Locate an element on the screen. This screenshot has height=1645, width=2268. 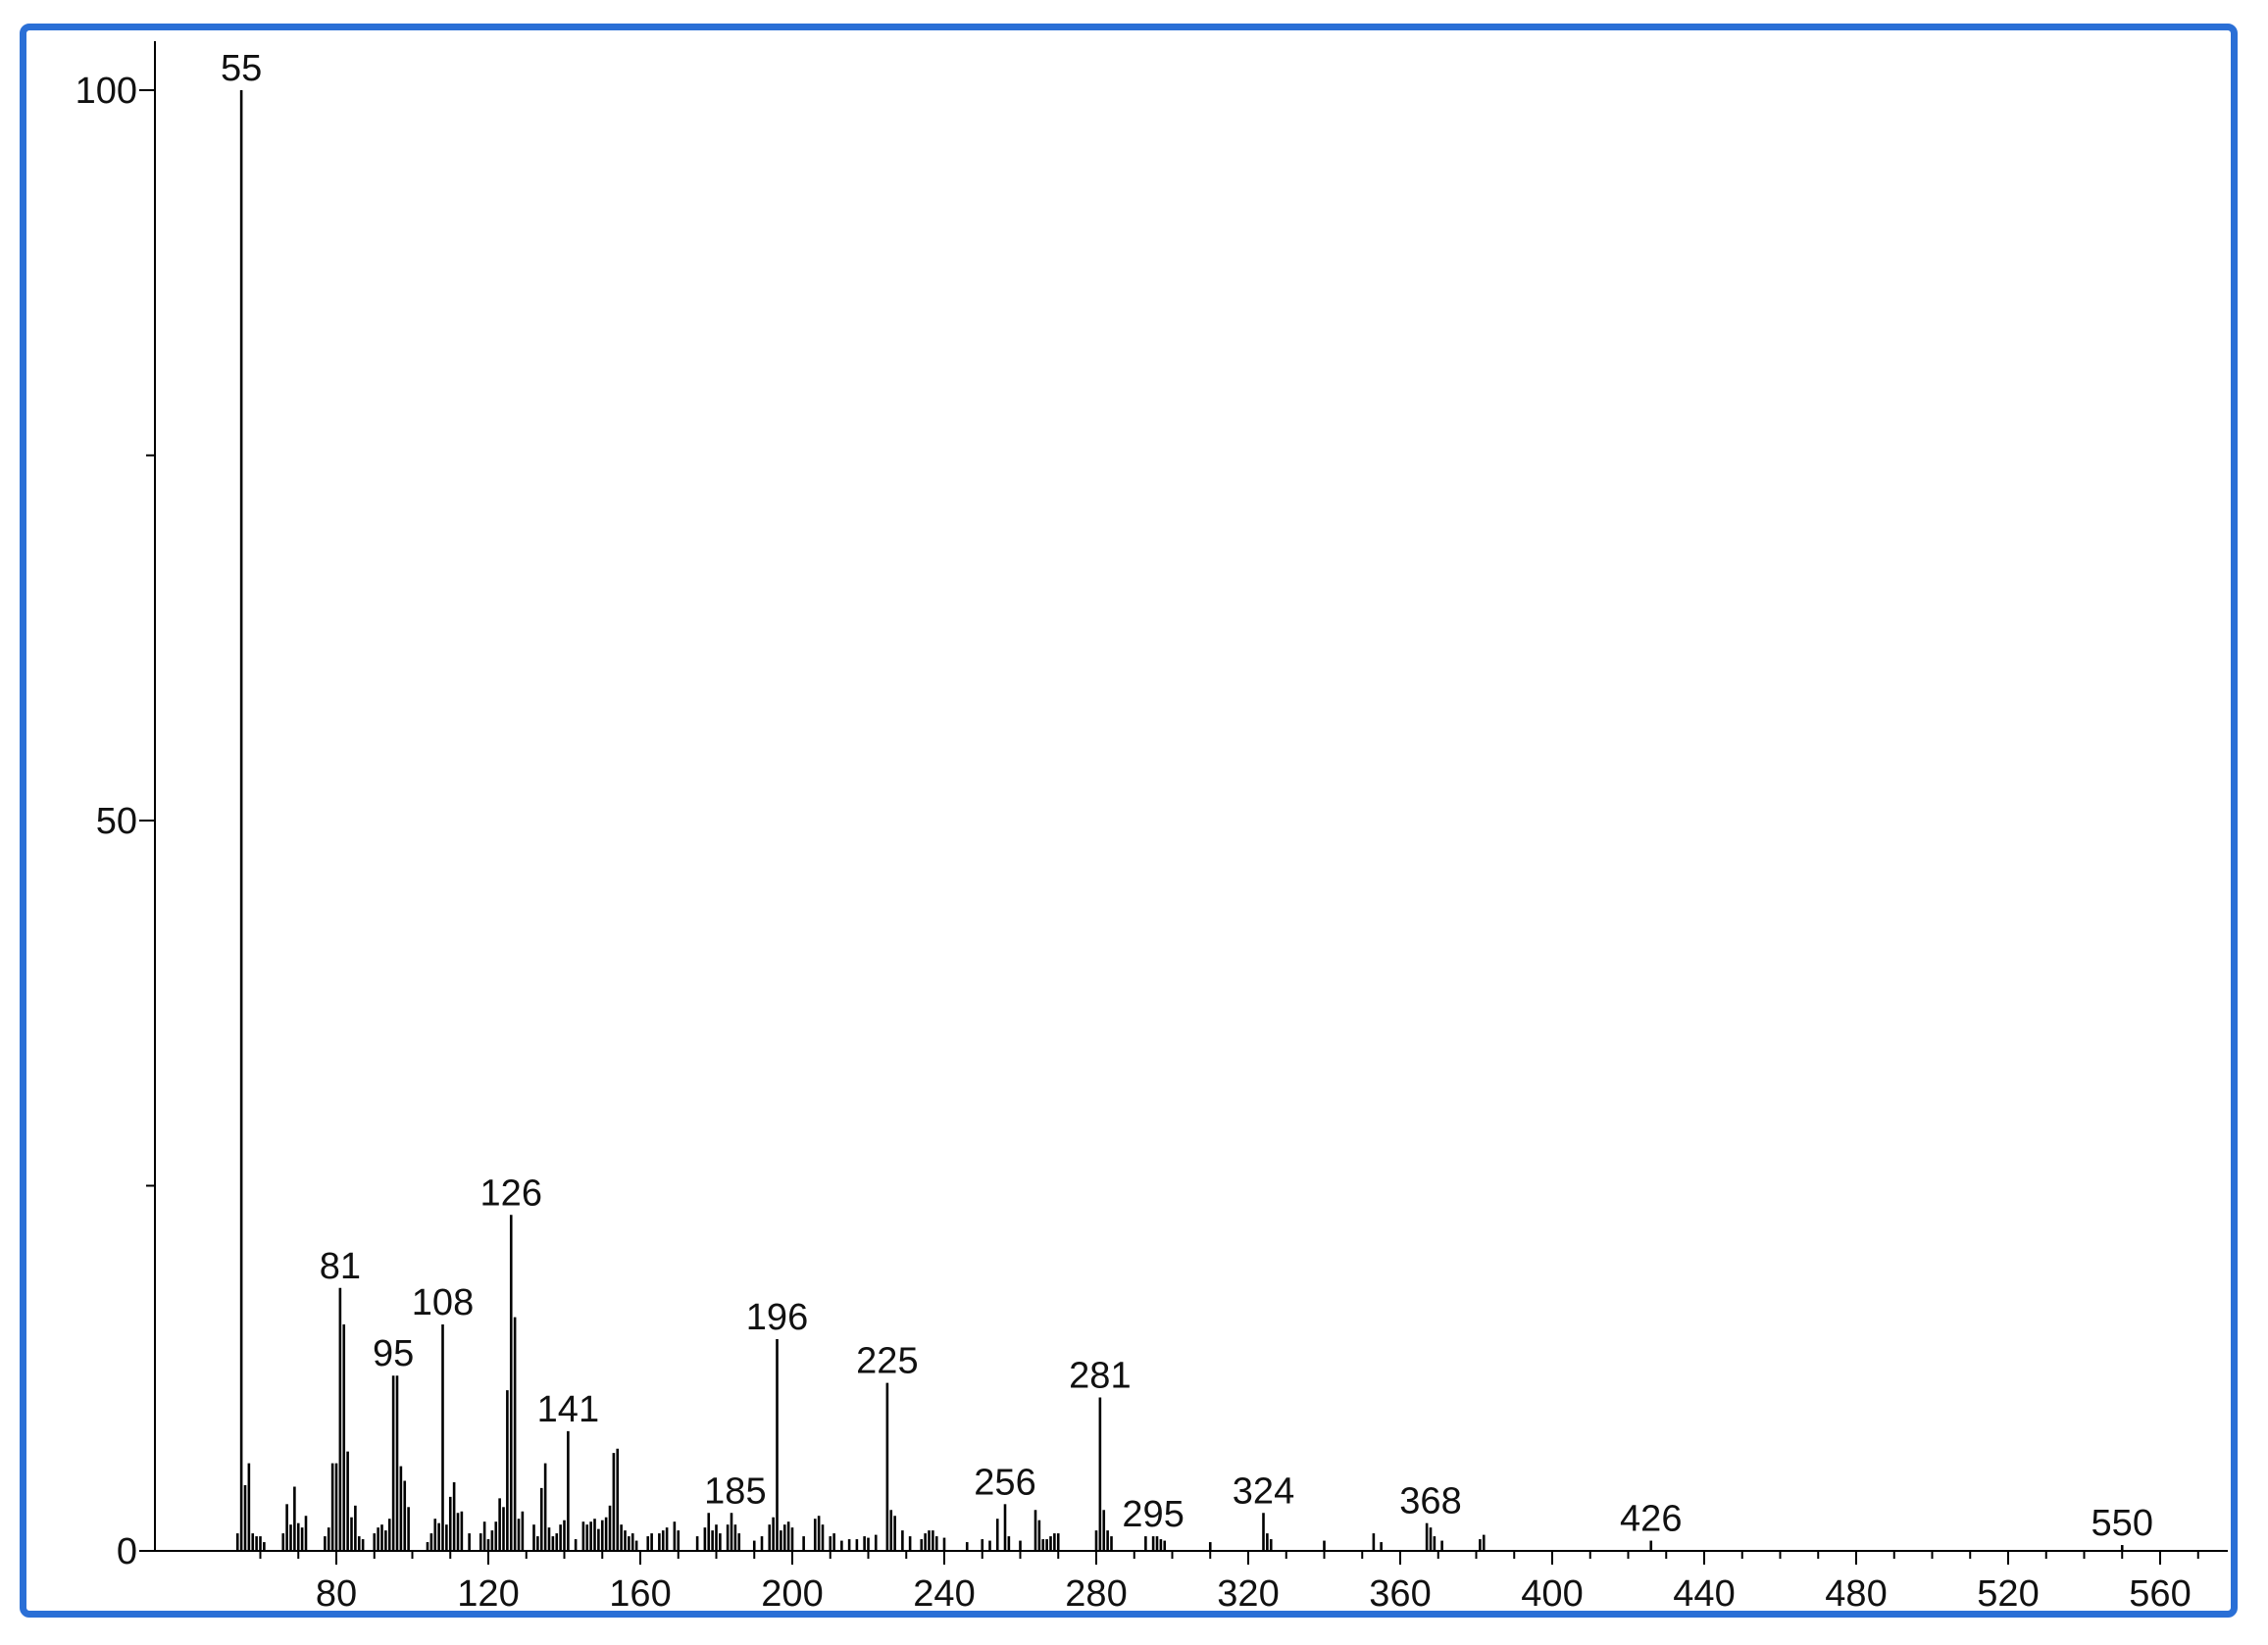
x-tick-label: 120 is located at coordinates (488, 1594).